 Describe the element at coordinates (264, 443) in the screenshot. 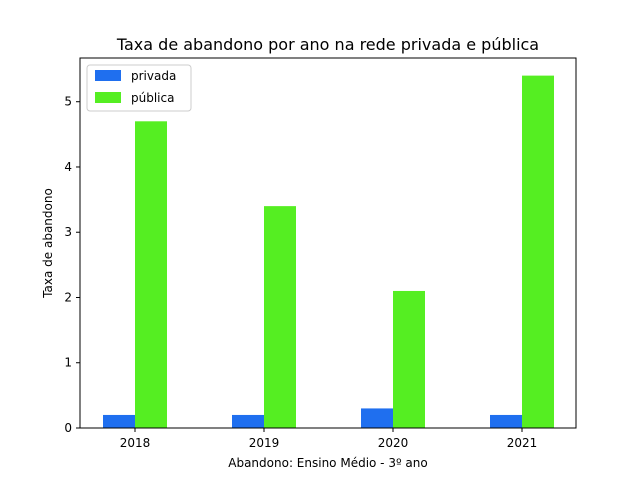

I see `x-tick-label: 2019` at that location.